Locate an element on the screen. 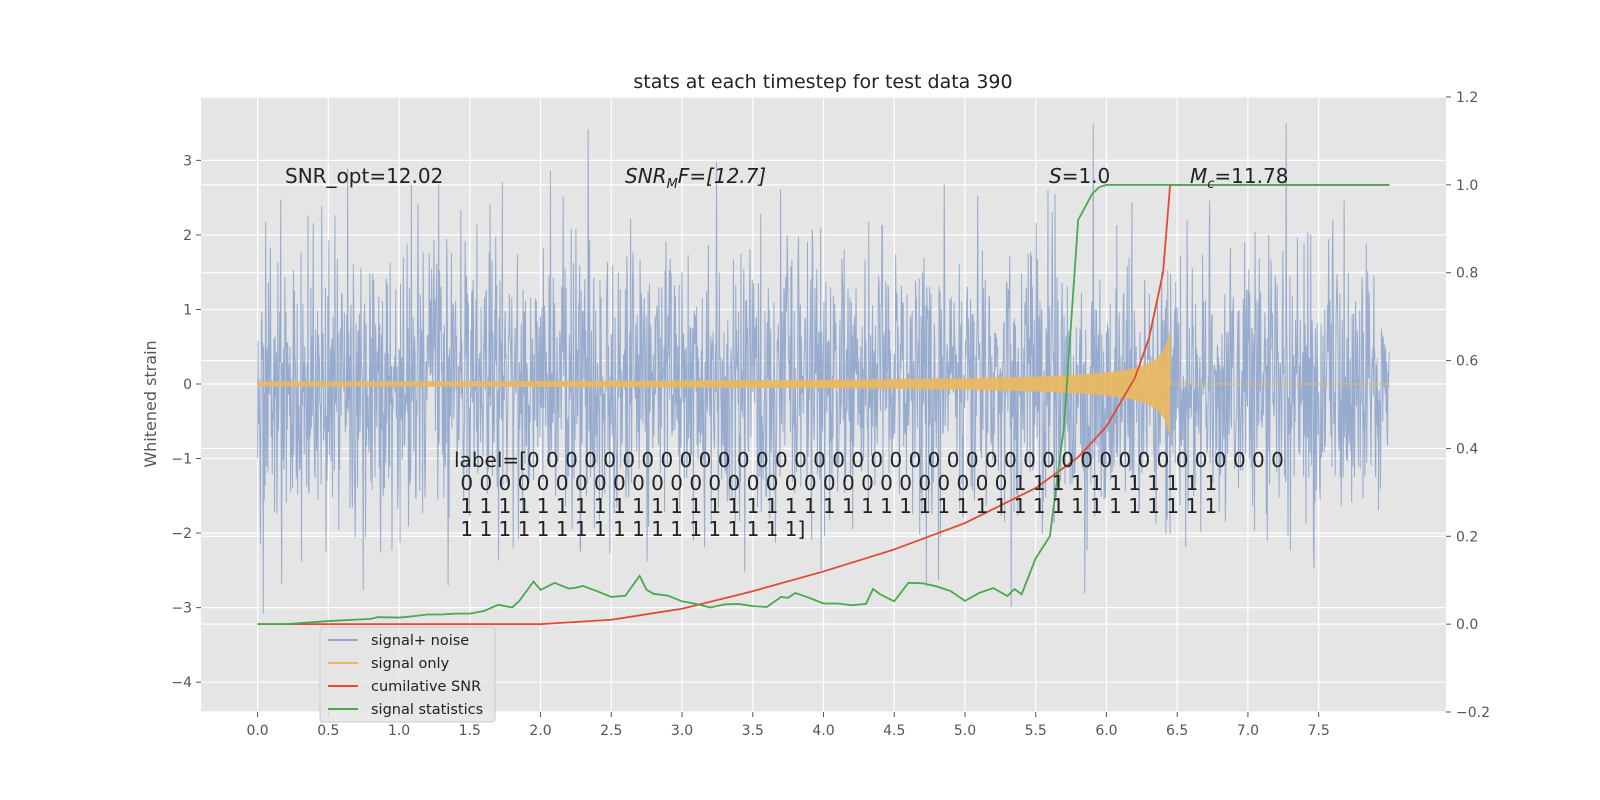 This screenshot has width=1600, height=800. x-tick-label: 2.0 is located at coordinates (540, 731).